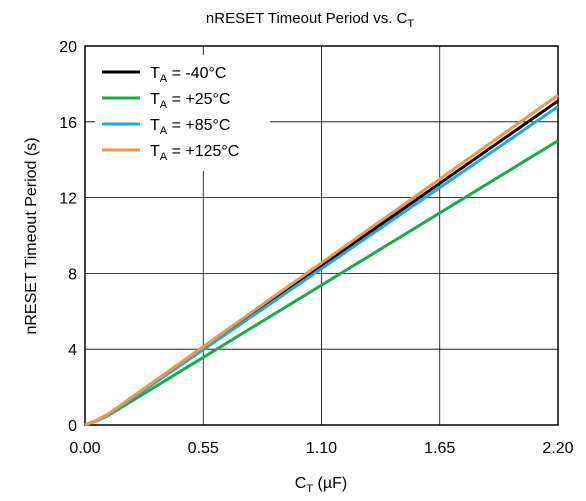  I want to click on x-axis-label-main: C, so click(301, 483).